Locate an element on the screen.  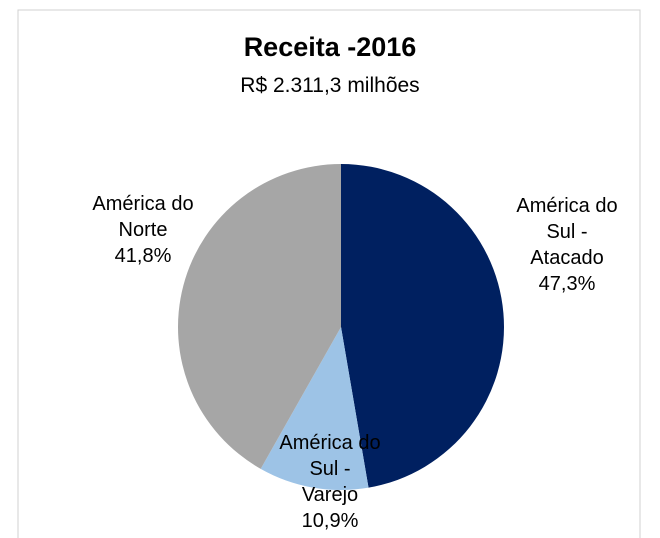
slice-label: América do Norte 41,8% is located at coordinates (143, 230).